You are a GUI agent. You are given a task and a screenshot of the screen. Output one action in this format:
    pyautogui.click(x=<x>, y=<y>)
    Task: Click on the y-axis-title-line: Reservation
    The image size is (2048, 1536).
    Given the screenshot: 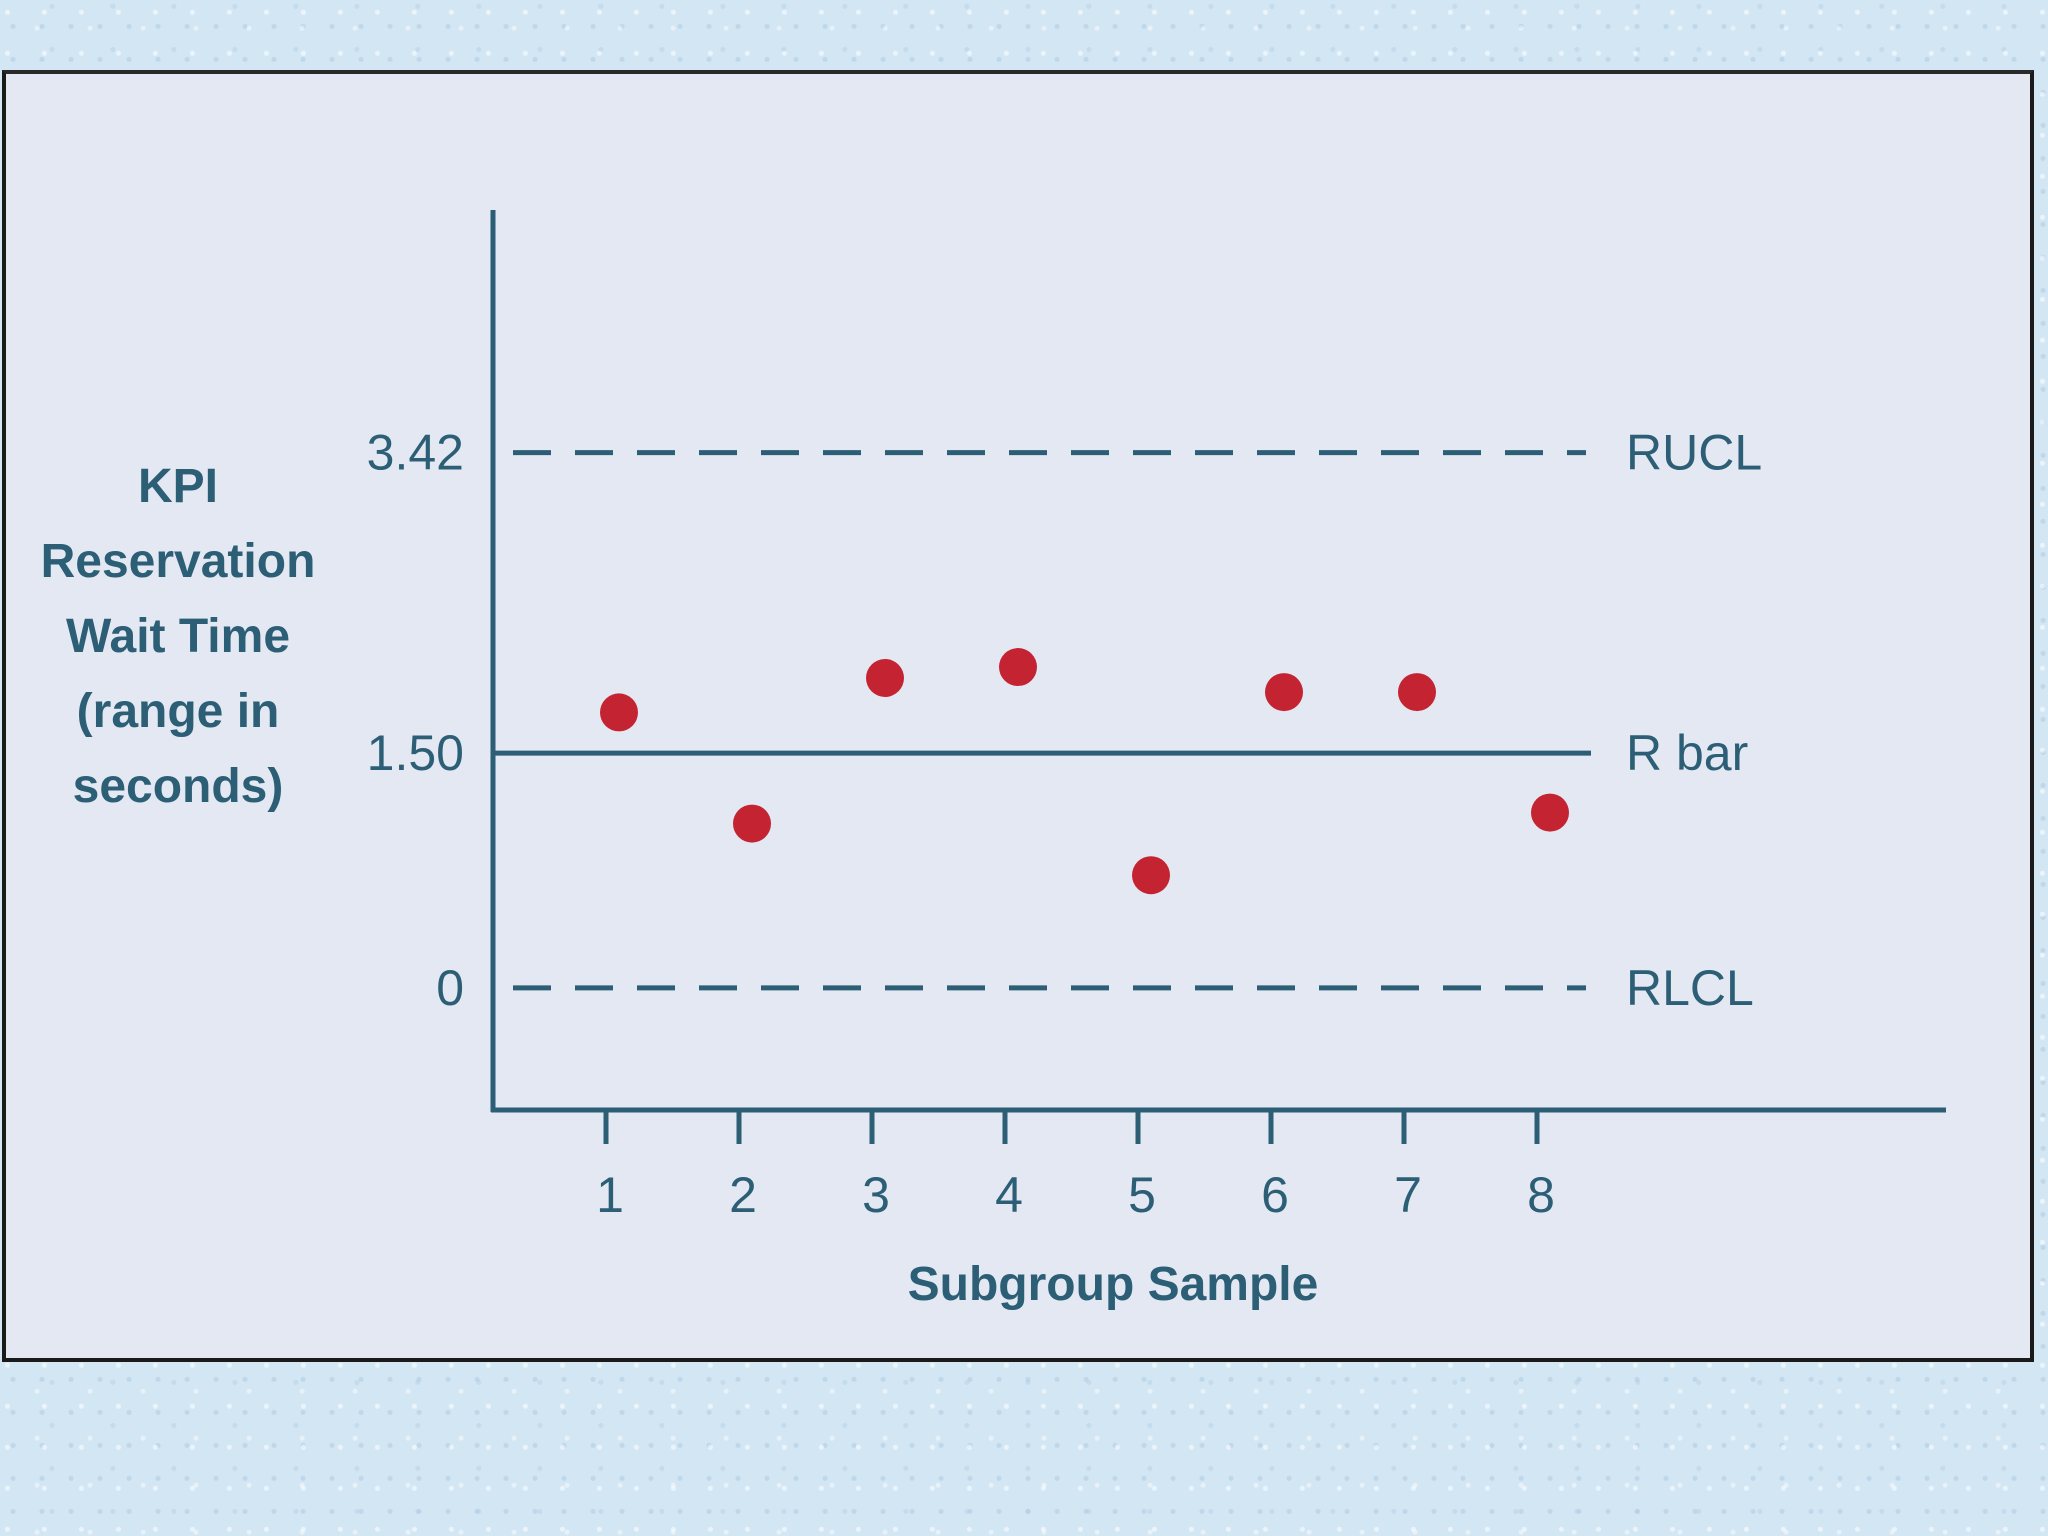 What is the action you would take?
    pyautogui.click(x=178, y=561)
    